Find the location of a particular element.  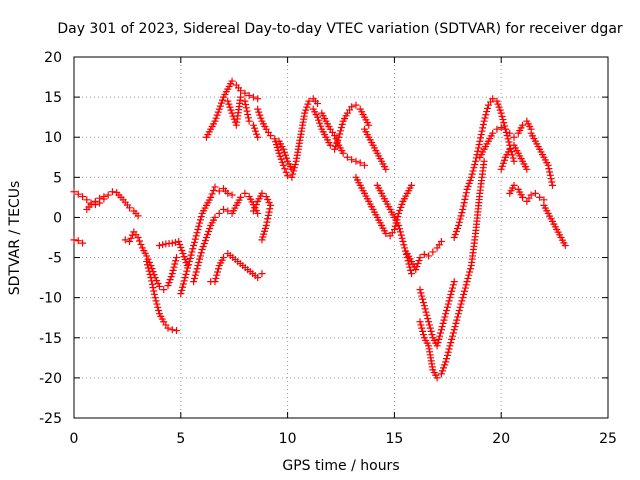

x-tick-label: 20 is located at coordinates (501, 439).